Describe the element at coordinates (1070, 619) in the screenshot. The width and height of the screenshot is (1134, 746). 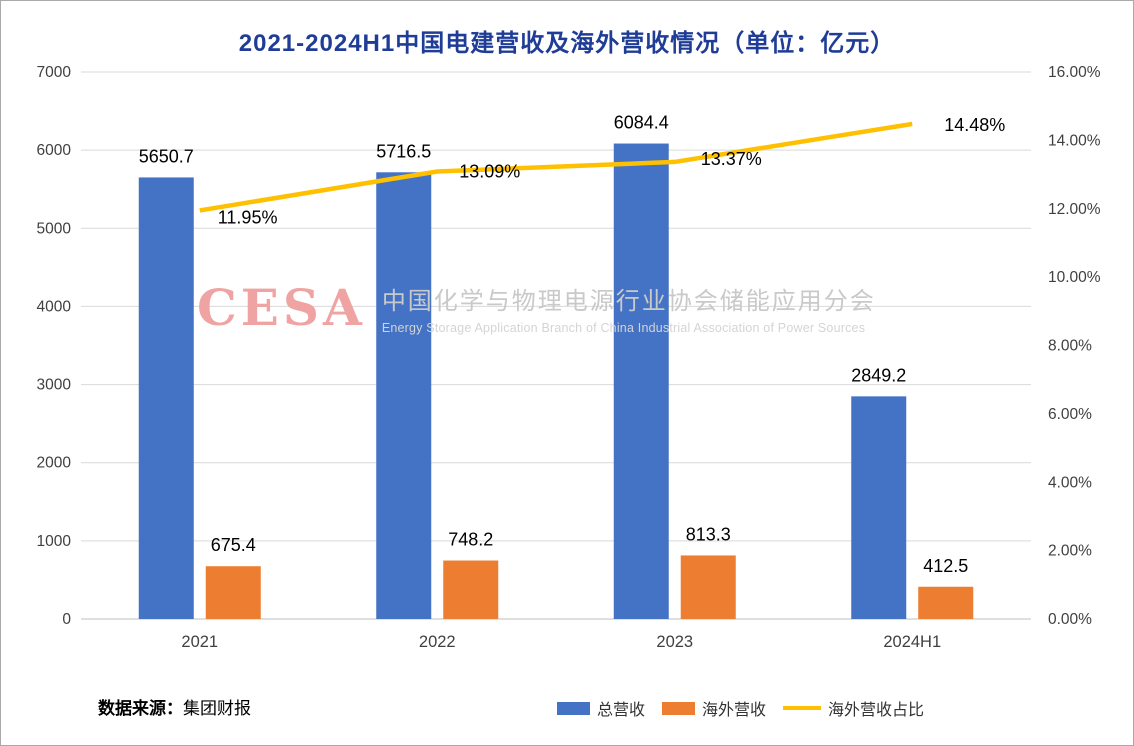
I see `y2-axis-tick-label: 0.00%` at that location.